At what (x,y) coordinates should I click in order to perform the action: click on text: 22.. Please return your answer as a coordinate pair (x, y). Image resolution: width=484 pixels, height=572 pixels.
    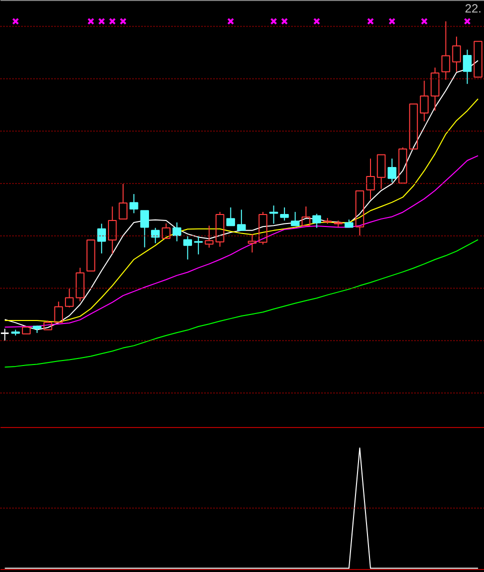
    Looking at the image, I should click on (473, 9).